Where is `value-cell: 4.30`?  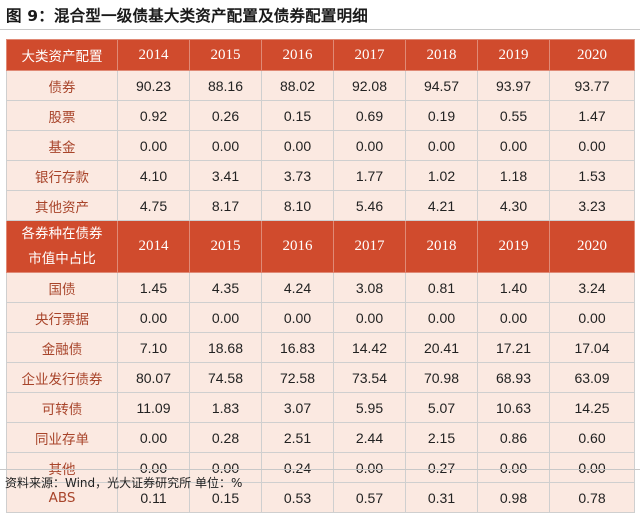 value-cell: 4.30 is located at coordinates (513, 205).